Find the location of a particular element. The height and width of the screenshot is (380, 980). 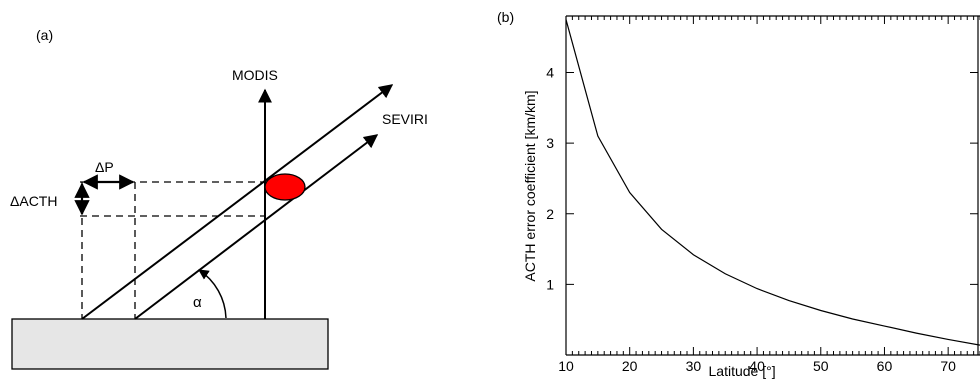

x-tick-label: 60 is located at coordinates (885, 366).